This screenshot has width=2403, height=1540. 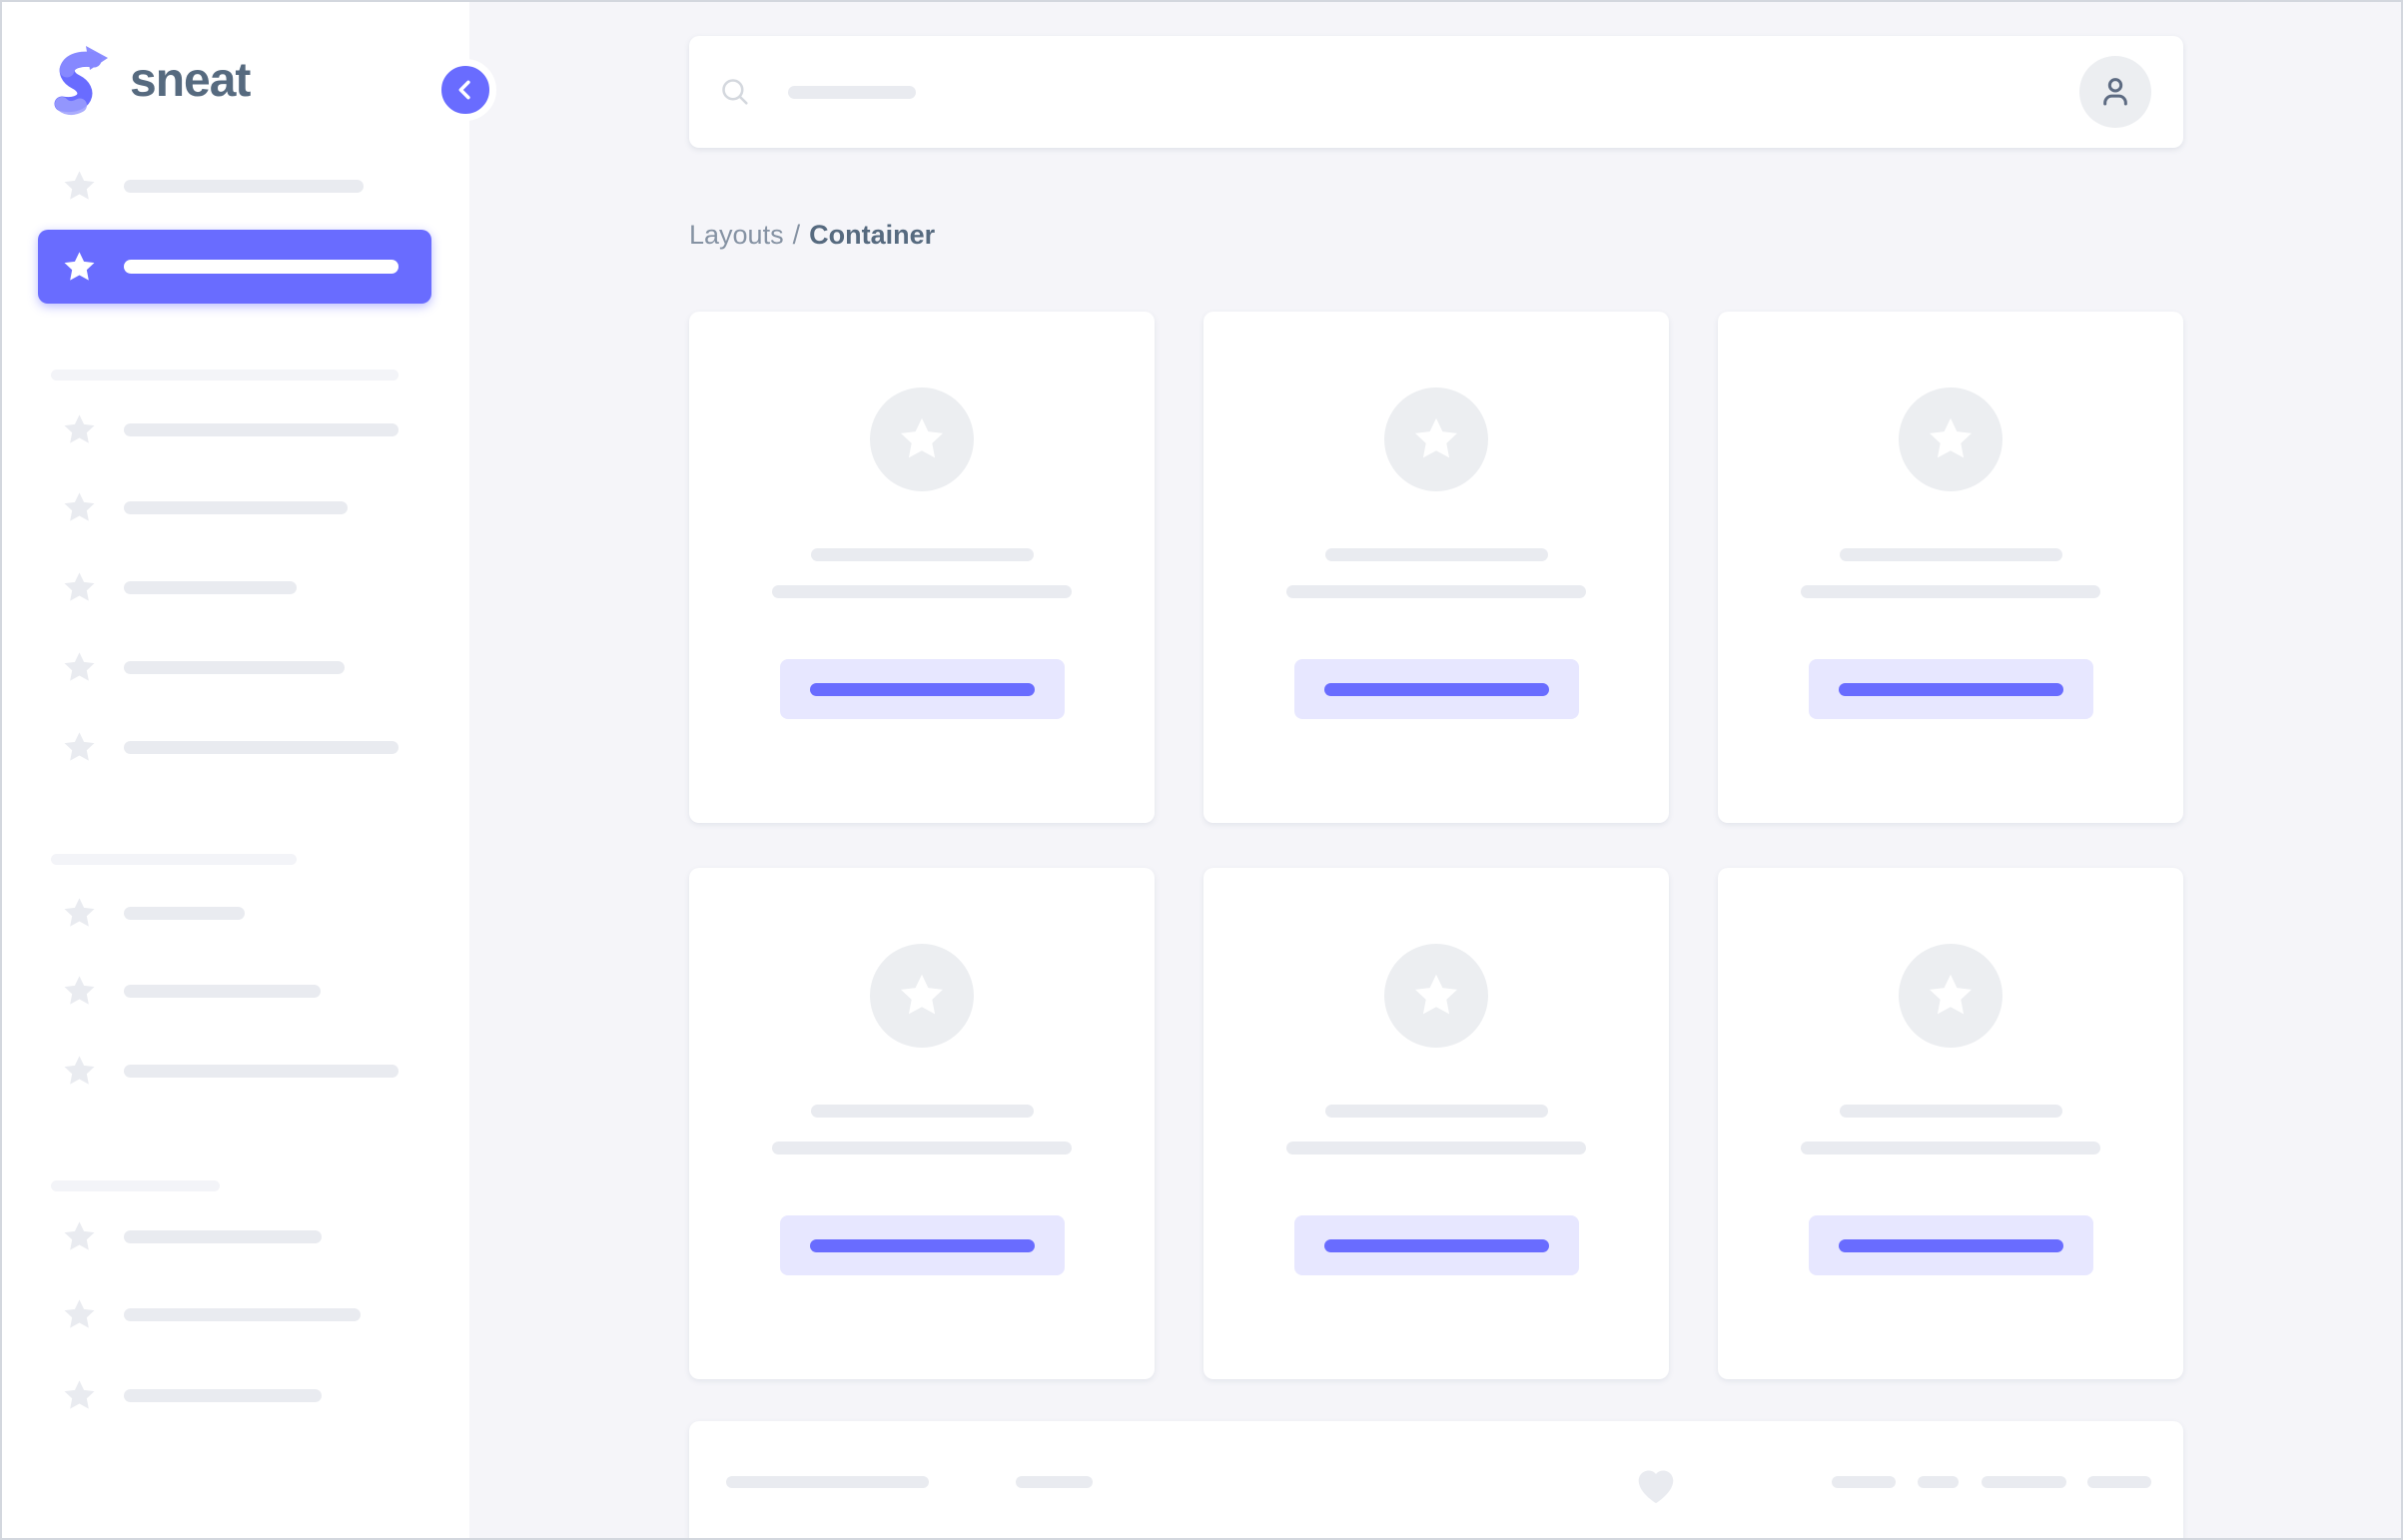 I want to click on sidebar-collapse-button, so click(x=465, y=90).